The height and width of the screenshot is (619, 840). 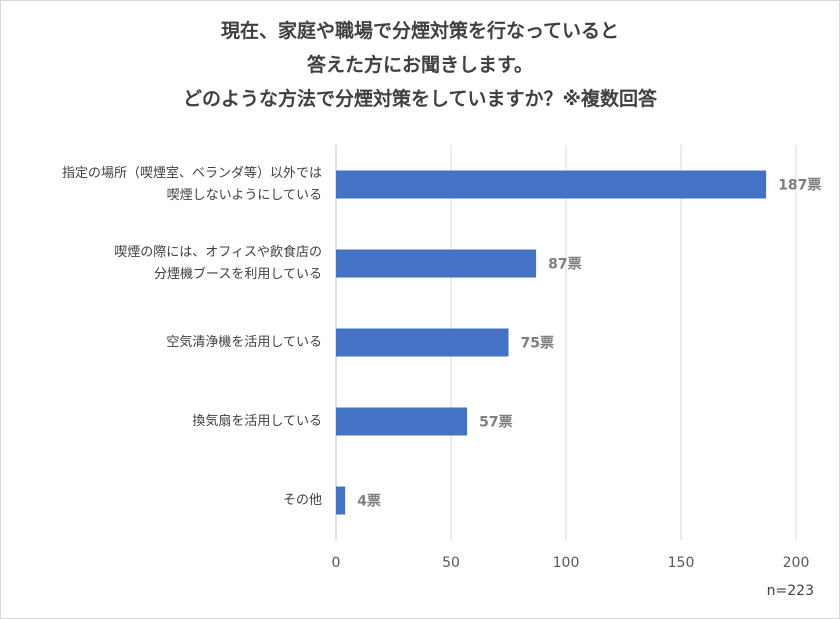 What do you see at coordinates (790, 591) in the screenshot?
I see `sample-size-note: n=223` at bounding box center [790, 591].